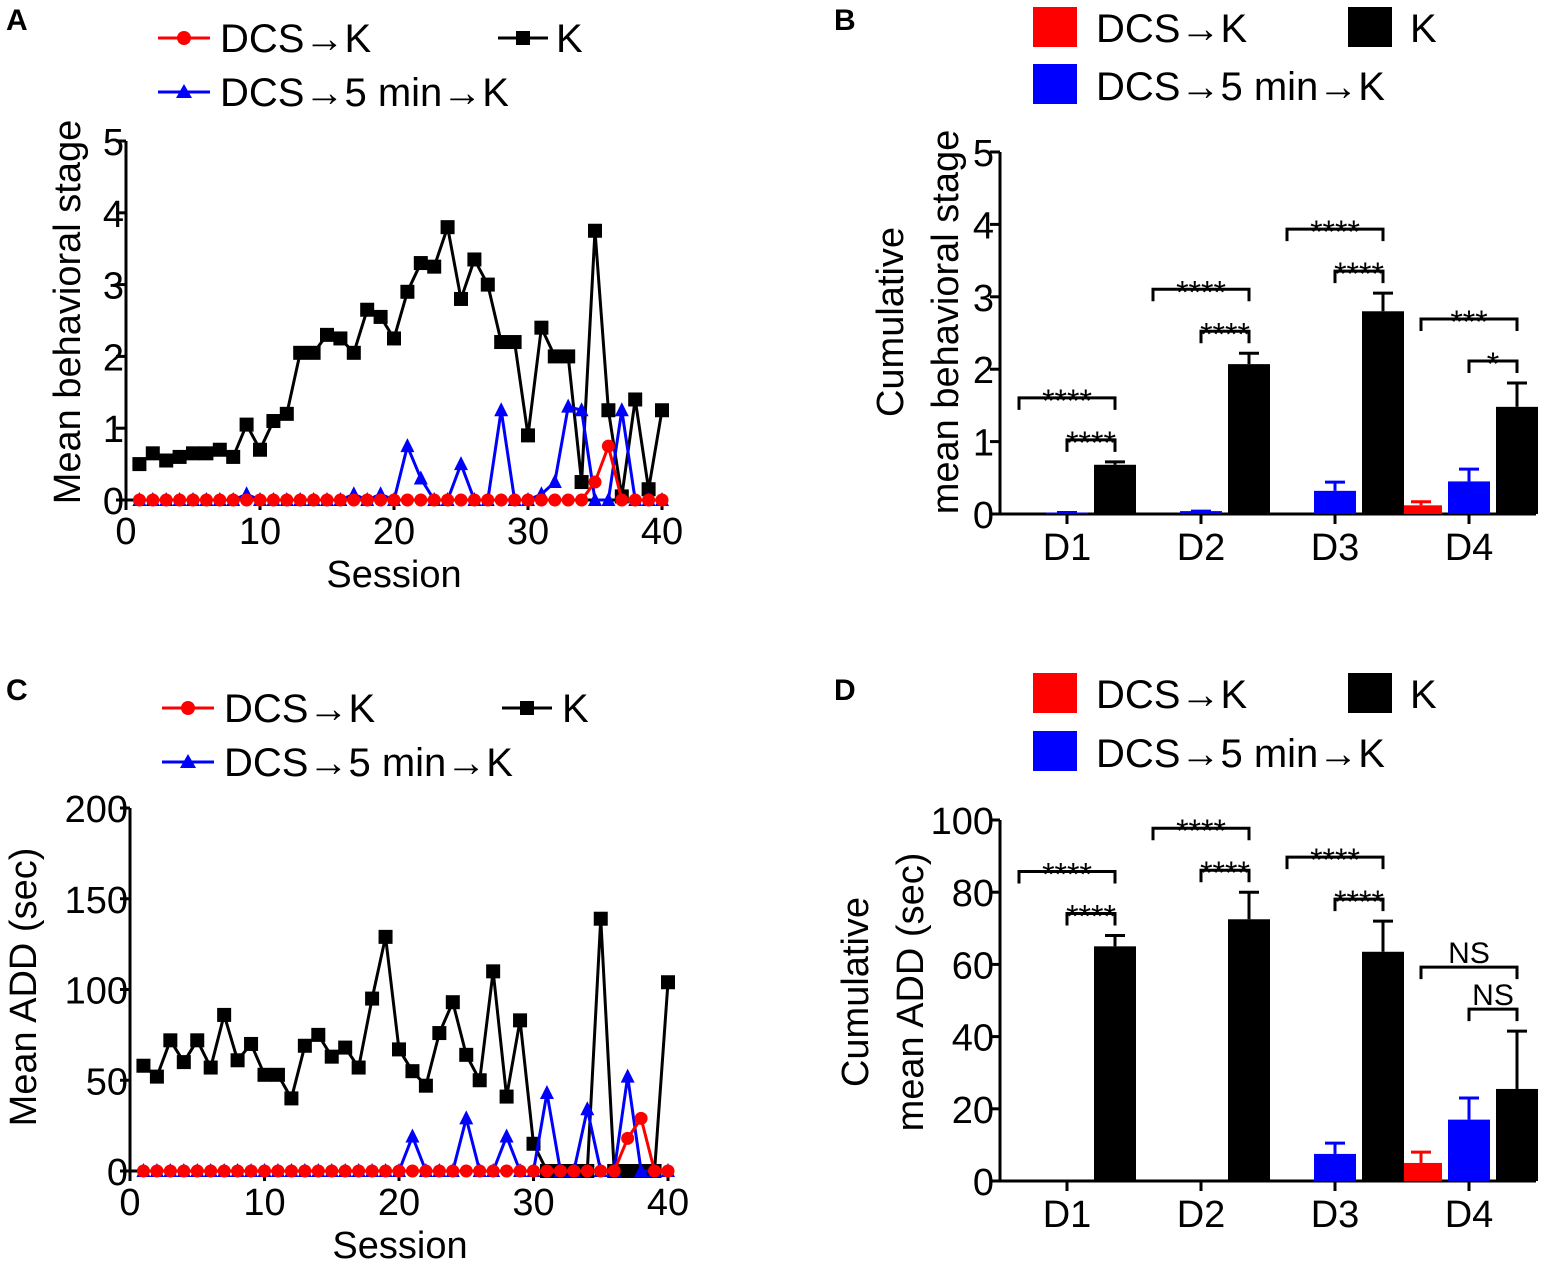 The image size is (1545, 1264). I want to click on x-tick-label: 30, so click(528, 532).